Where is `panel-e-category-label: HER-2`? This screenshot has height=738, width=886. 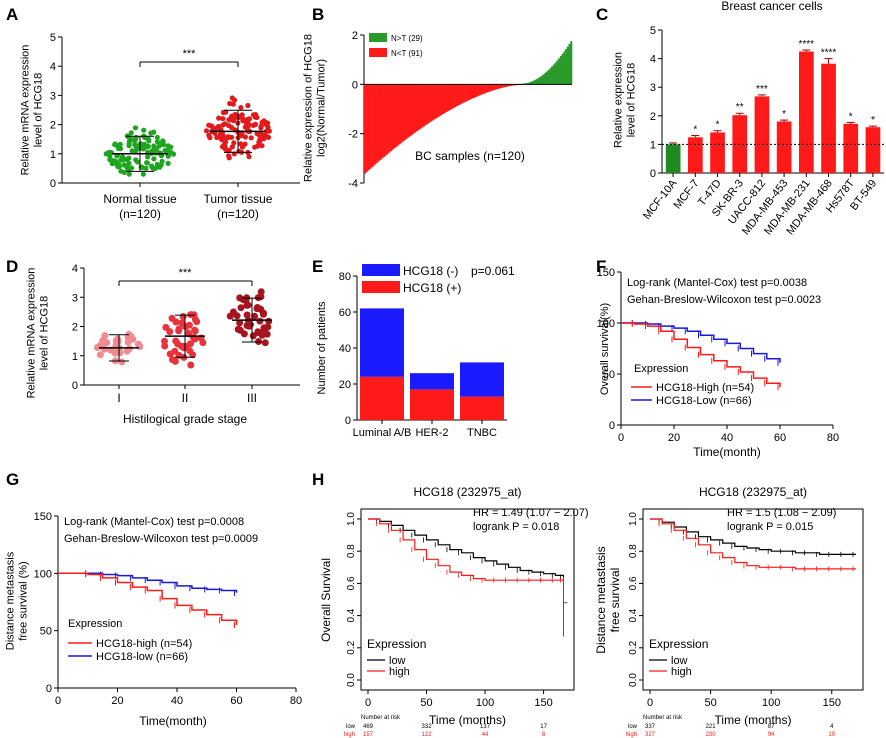
panel-e-category-label: HER-2 is located at coordinates (431, 433).